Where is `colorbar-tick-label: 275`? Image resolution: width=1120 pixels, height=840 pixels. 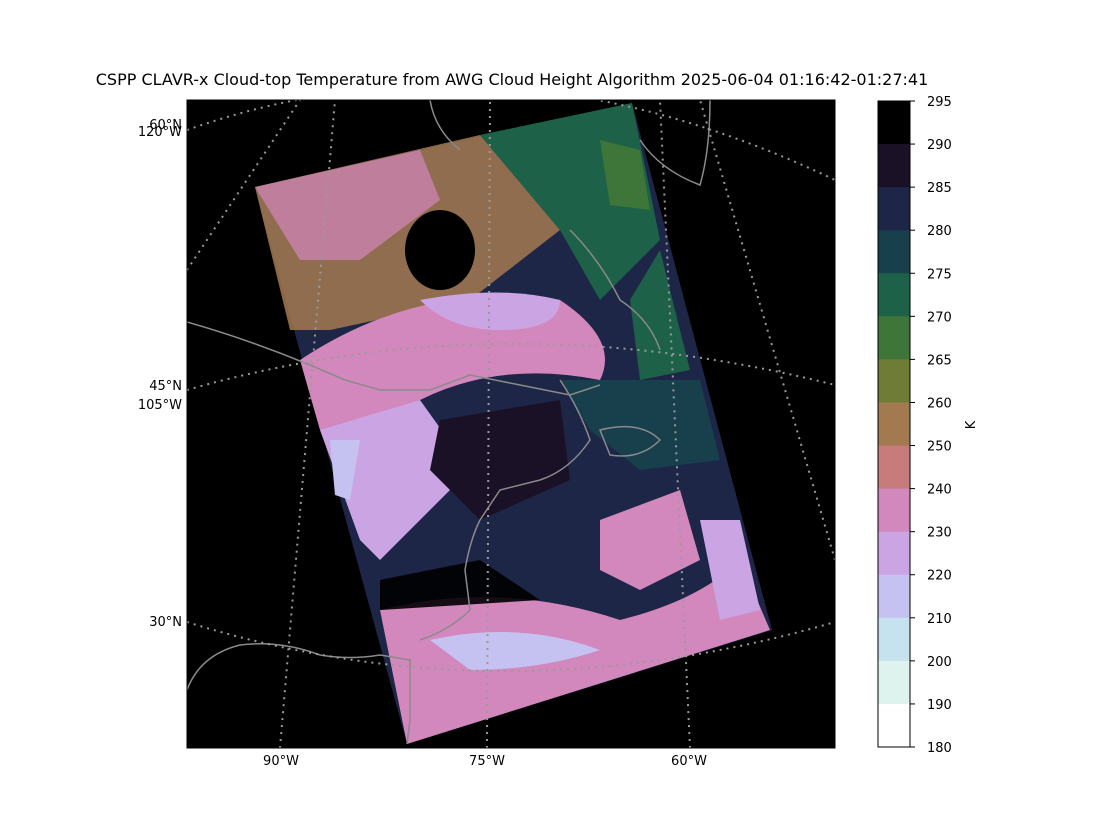 colorbar-tick-label: 275 is located at coordinates (939, 274).